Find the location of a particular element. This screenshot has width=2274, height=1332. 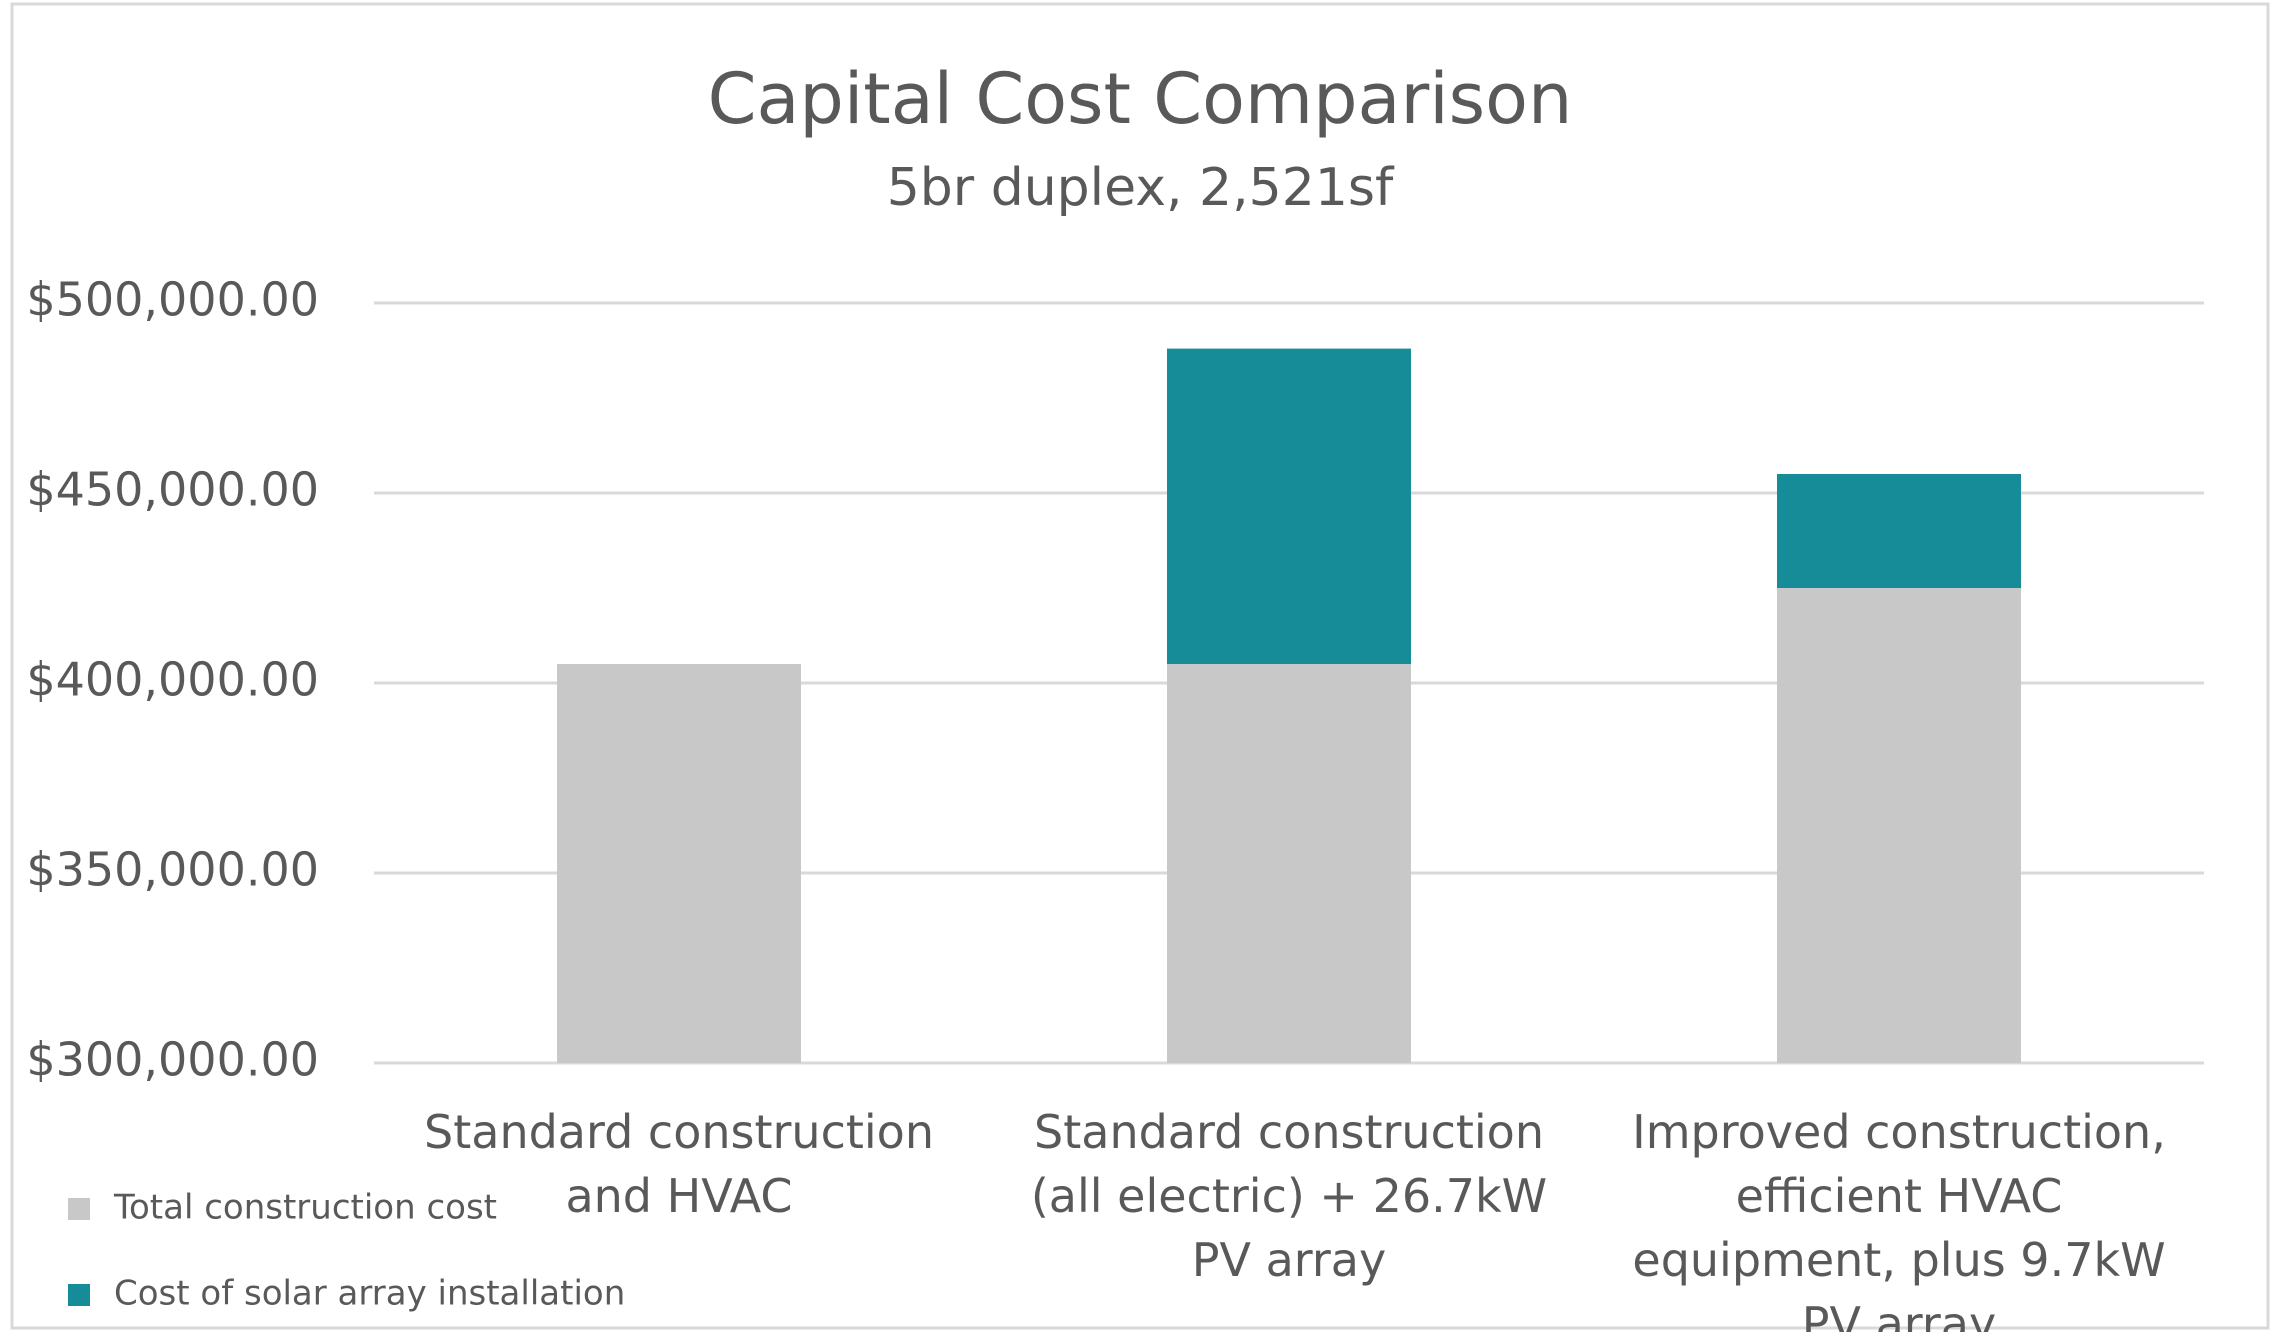

legend-label: Total construction cost is located at coordinates (305, 1208).